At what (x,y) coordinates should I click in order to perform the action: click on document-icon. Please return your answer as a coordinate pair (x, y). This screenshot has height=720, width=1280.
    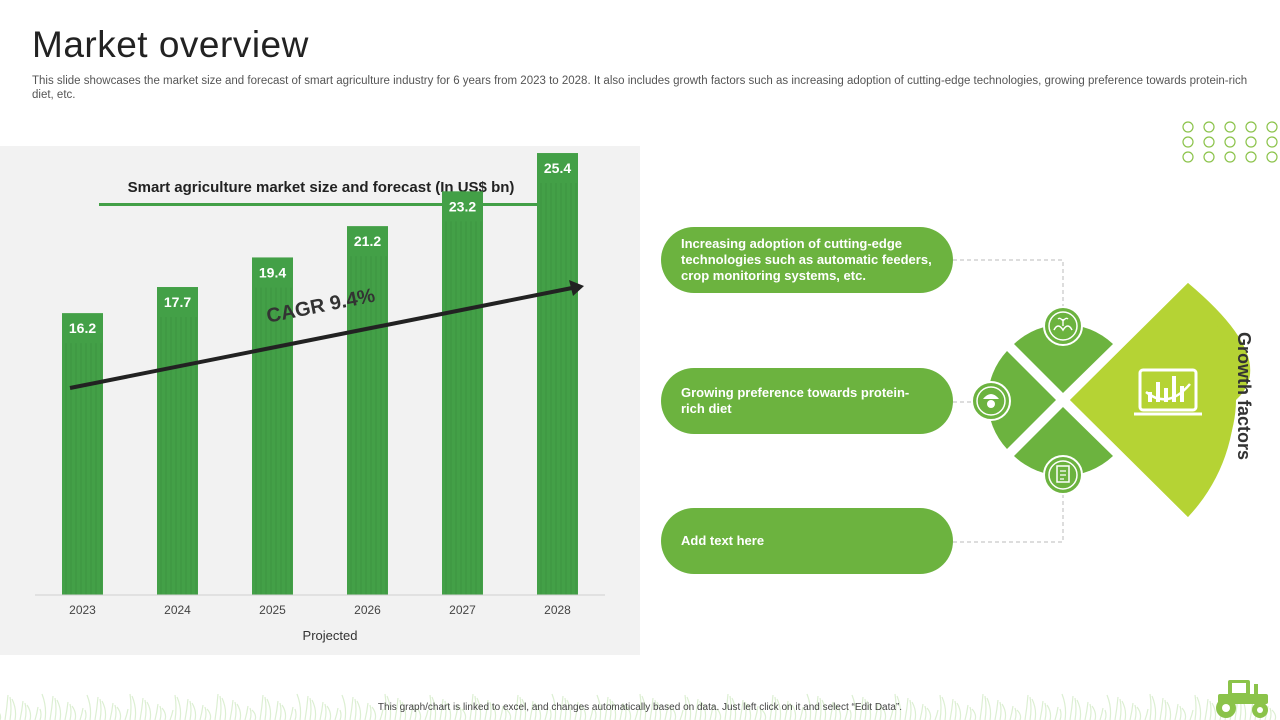
    Looking at the image, I should click on (1063, 475).